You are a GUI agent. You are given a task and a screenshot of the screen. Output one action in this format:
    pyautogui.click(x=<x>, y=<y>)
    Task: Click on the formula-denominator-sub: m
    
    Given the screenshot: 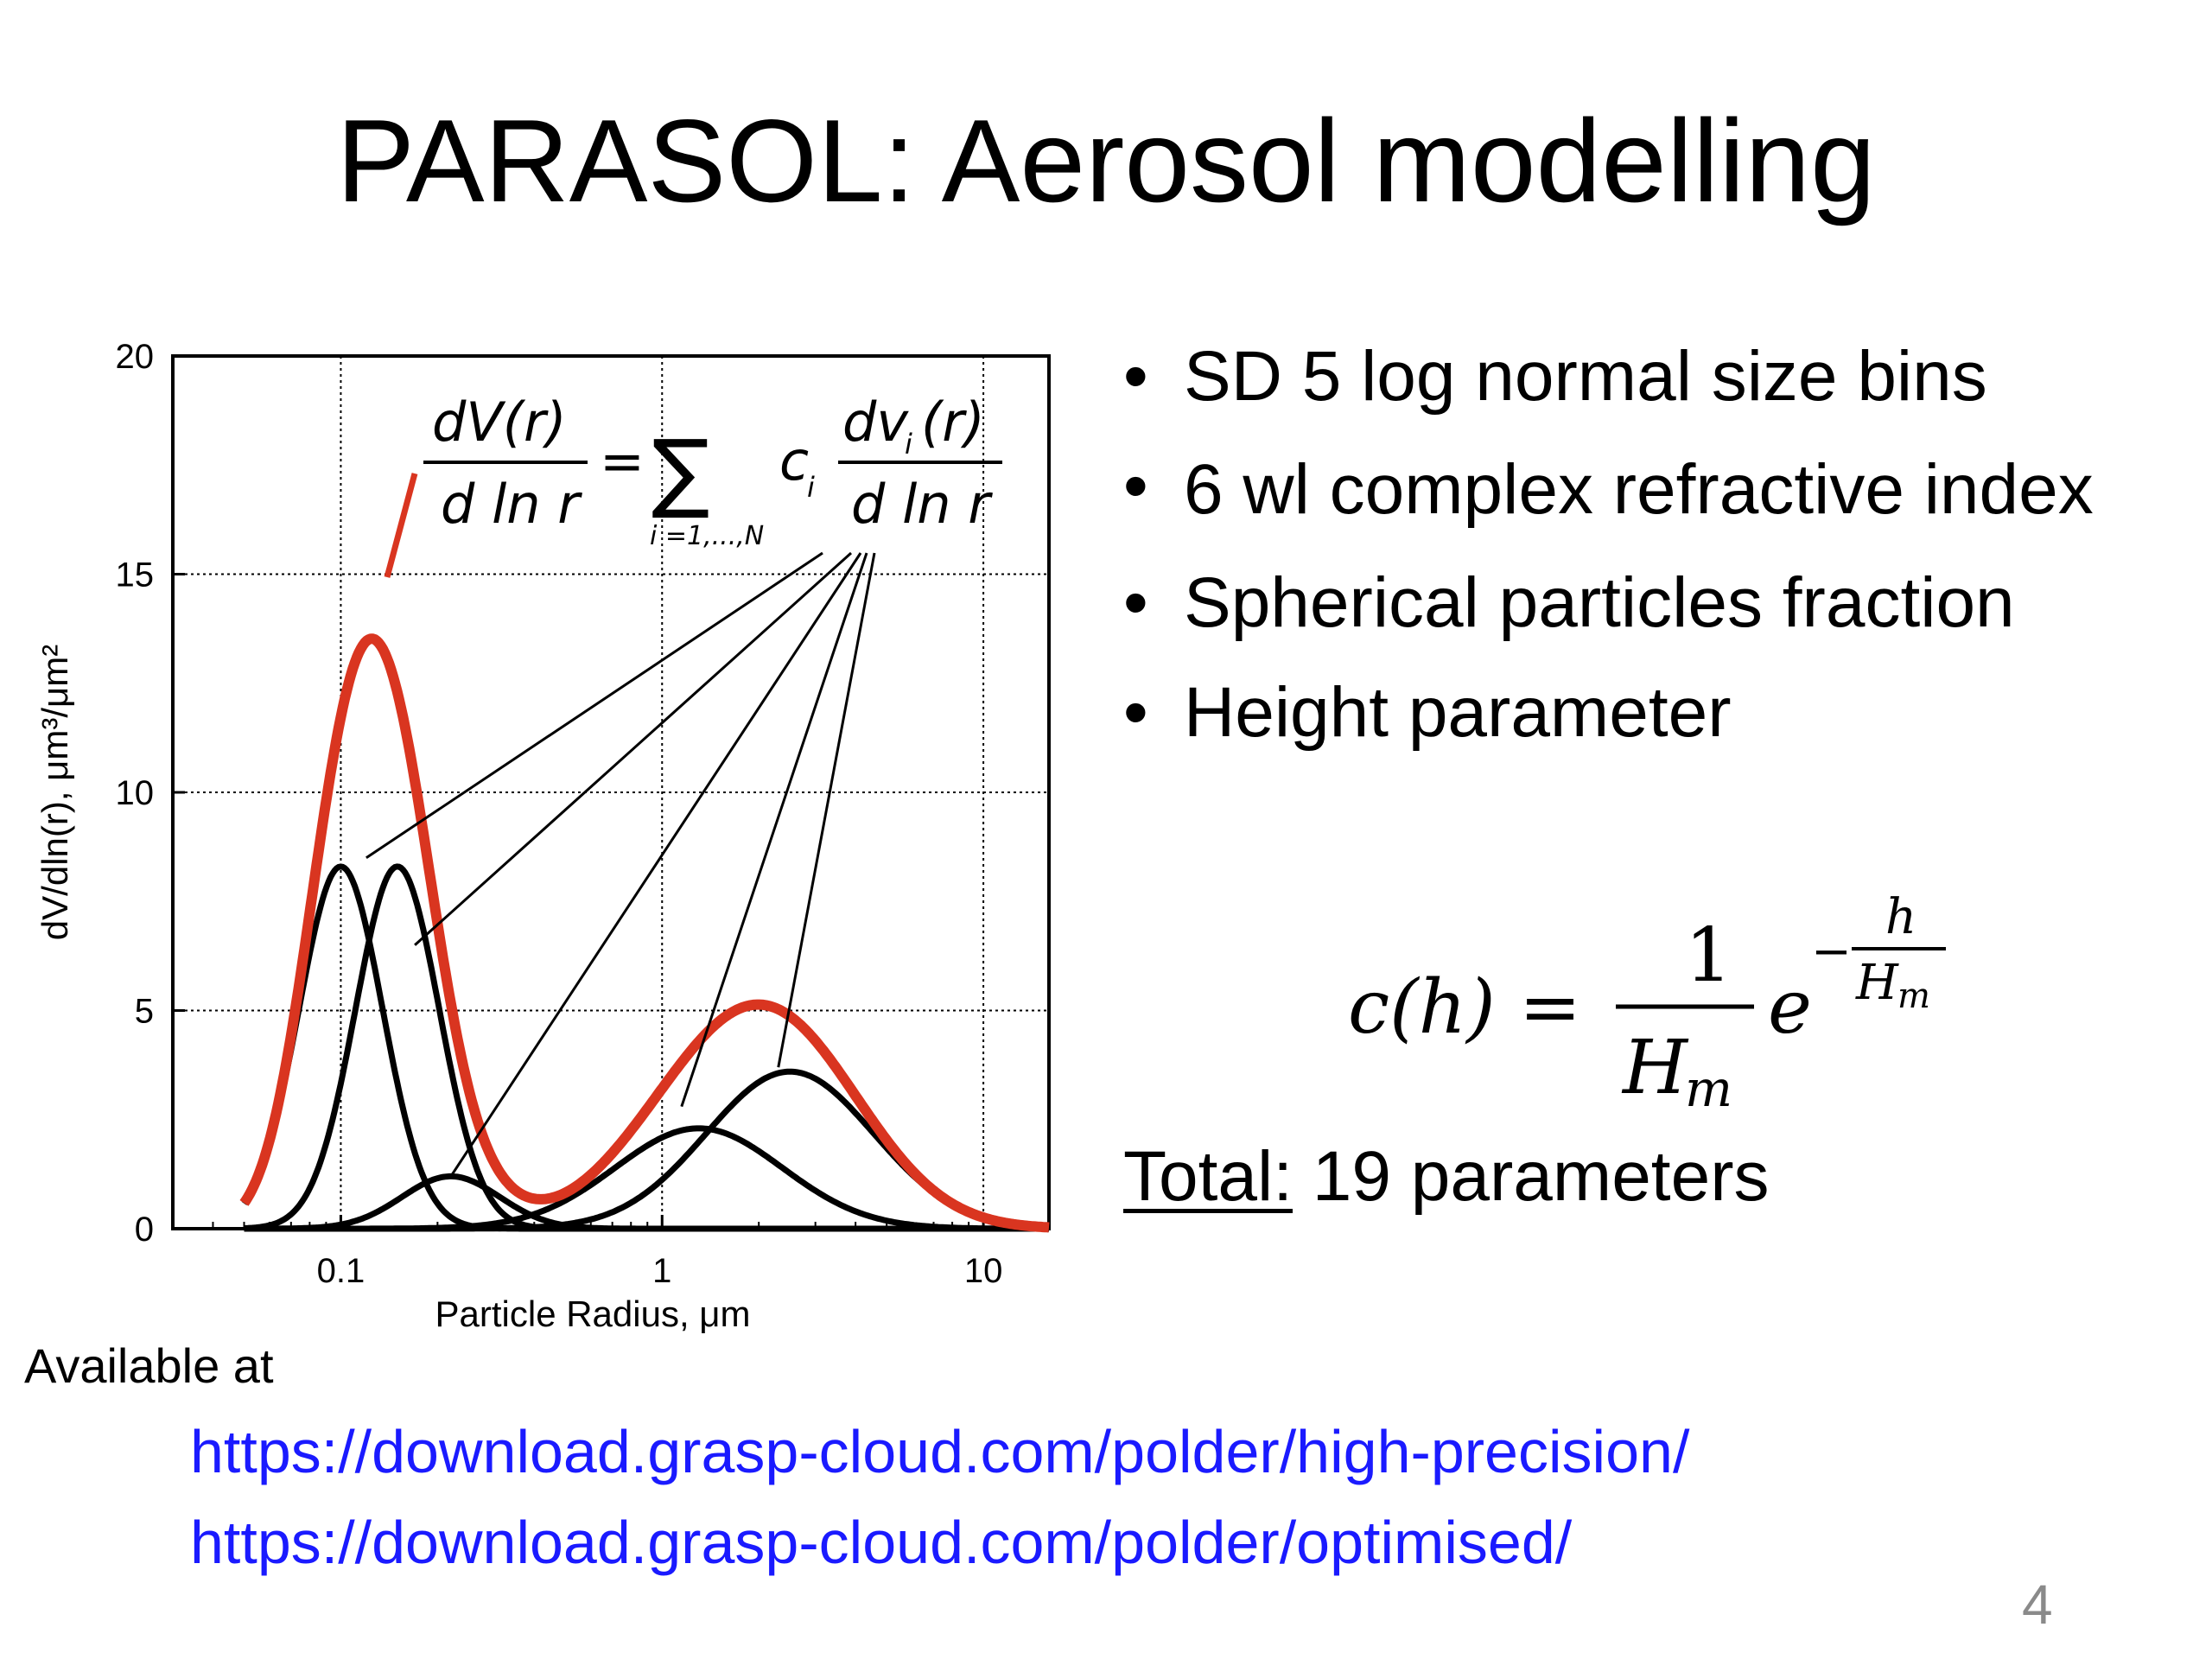 What is the action you would take?
    pyautogui.click(x=1708, y=1088)
    